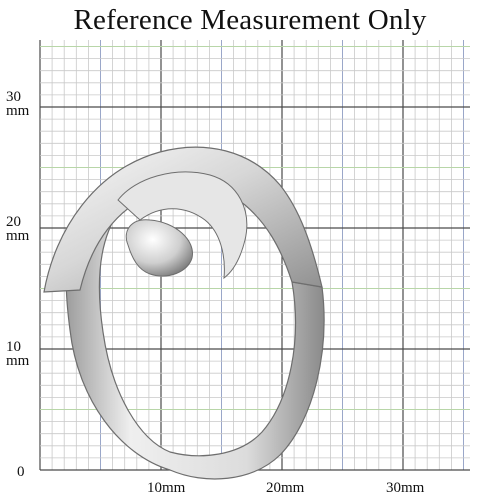 The height and width of the screenshot is (500, 500). Describe the element at coordinates (18, 354) in the screenshot. I see `y-label-10: 10 mm` at that location.